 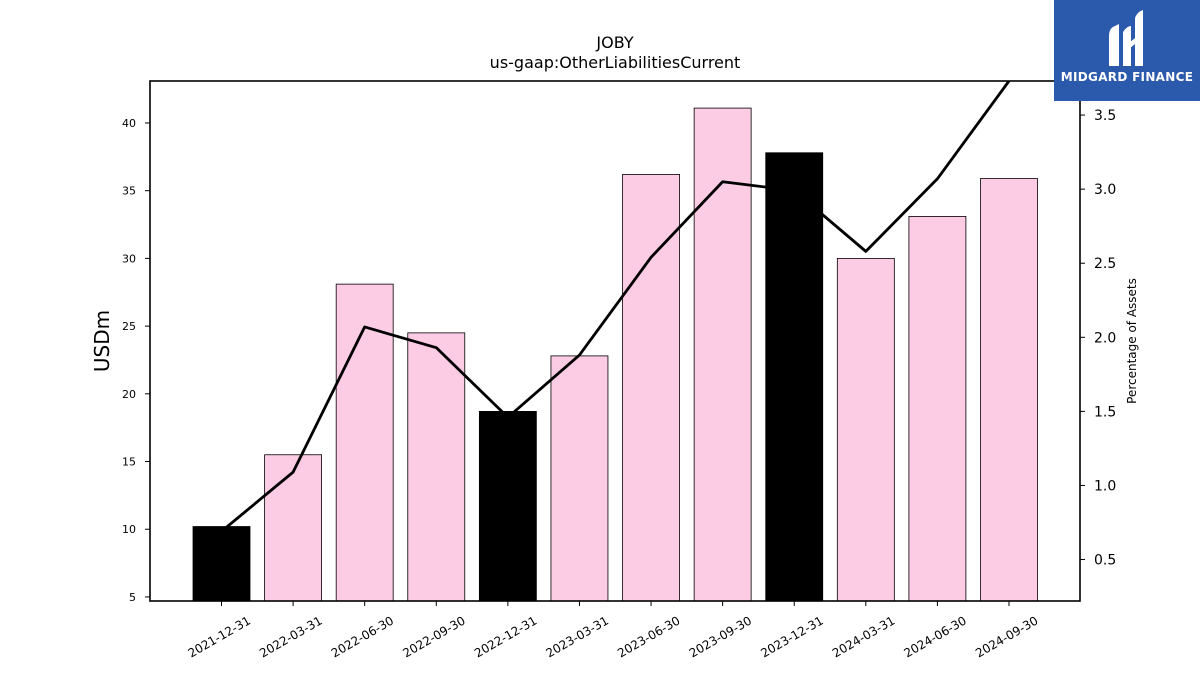 What do you see at coordinates (935, 636) in the screenshot?
I see `x-tick-label: 2024-06-30` at bounding box center [935, 636].